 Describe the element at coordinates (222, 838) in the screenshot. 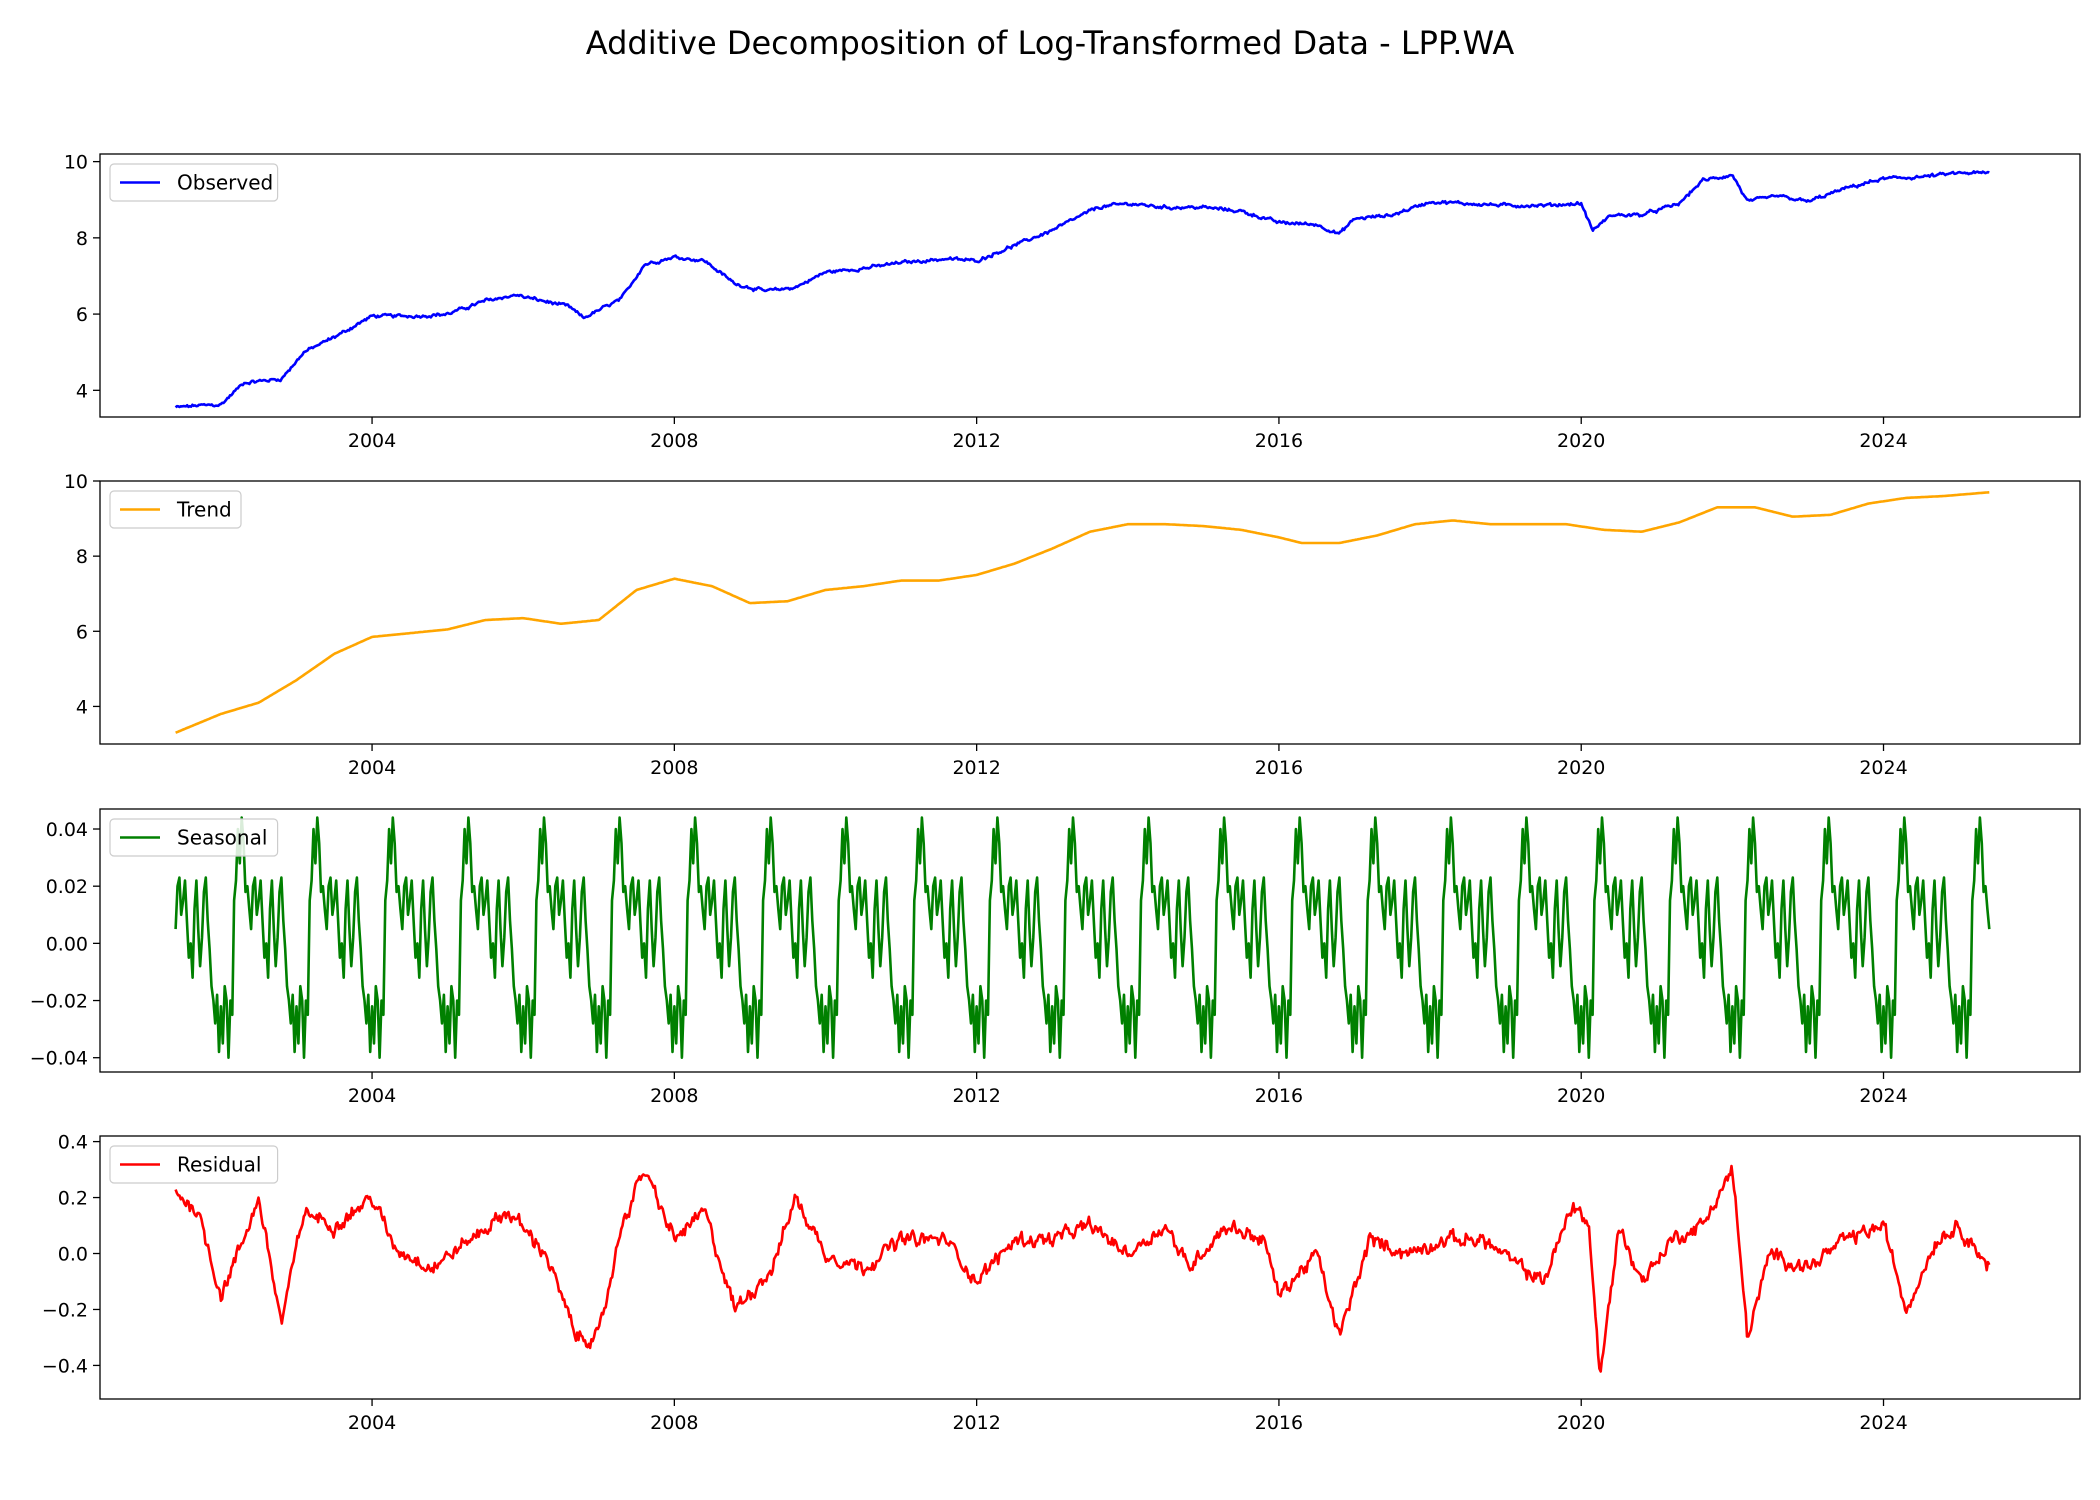

I see `legend-label: Seasonal` at that location.